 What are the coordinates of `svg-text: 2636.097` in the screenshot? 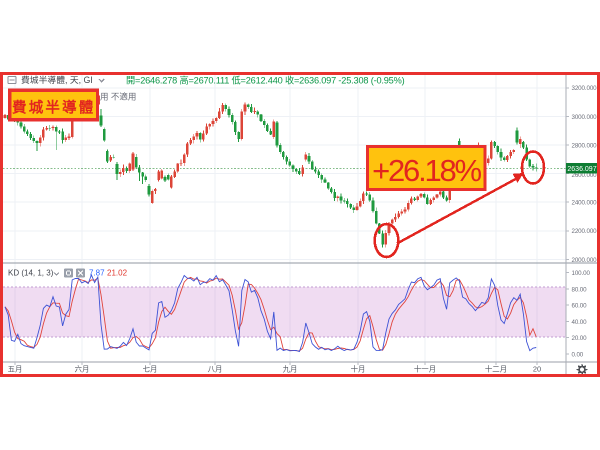 It's located at (581, 169).